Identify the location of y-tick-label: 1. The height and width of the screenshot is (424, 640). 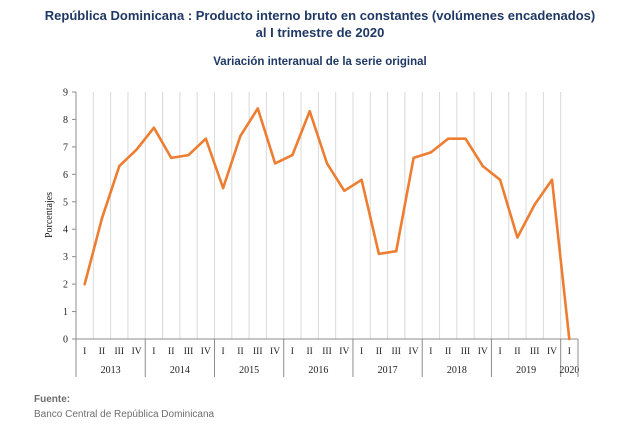
(65, 312).